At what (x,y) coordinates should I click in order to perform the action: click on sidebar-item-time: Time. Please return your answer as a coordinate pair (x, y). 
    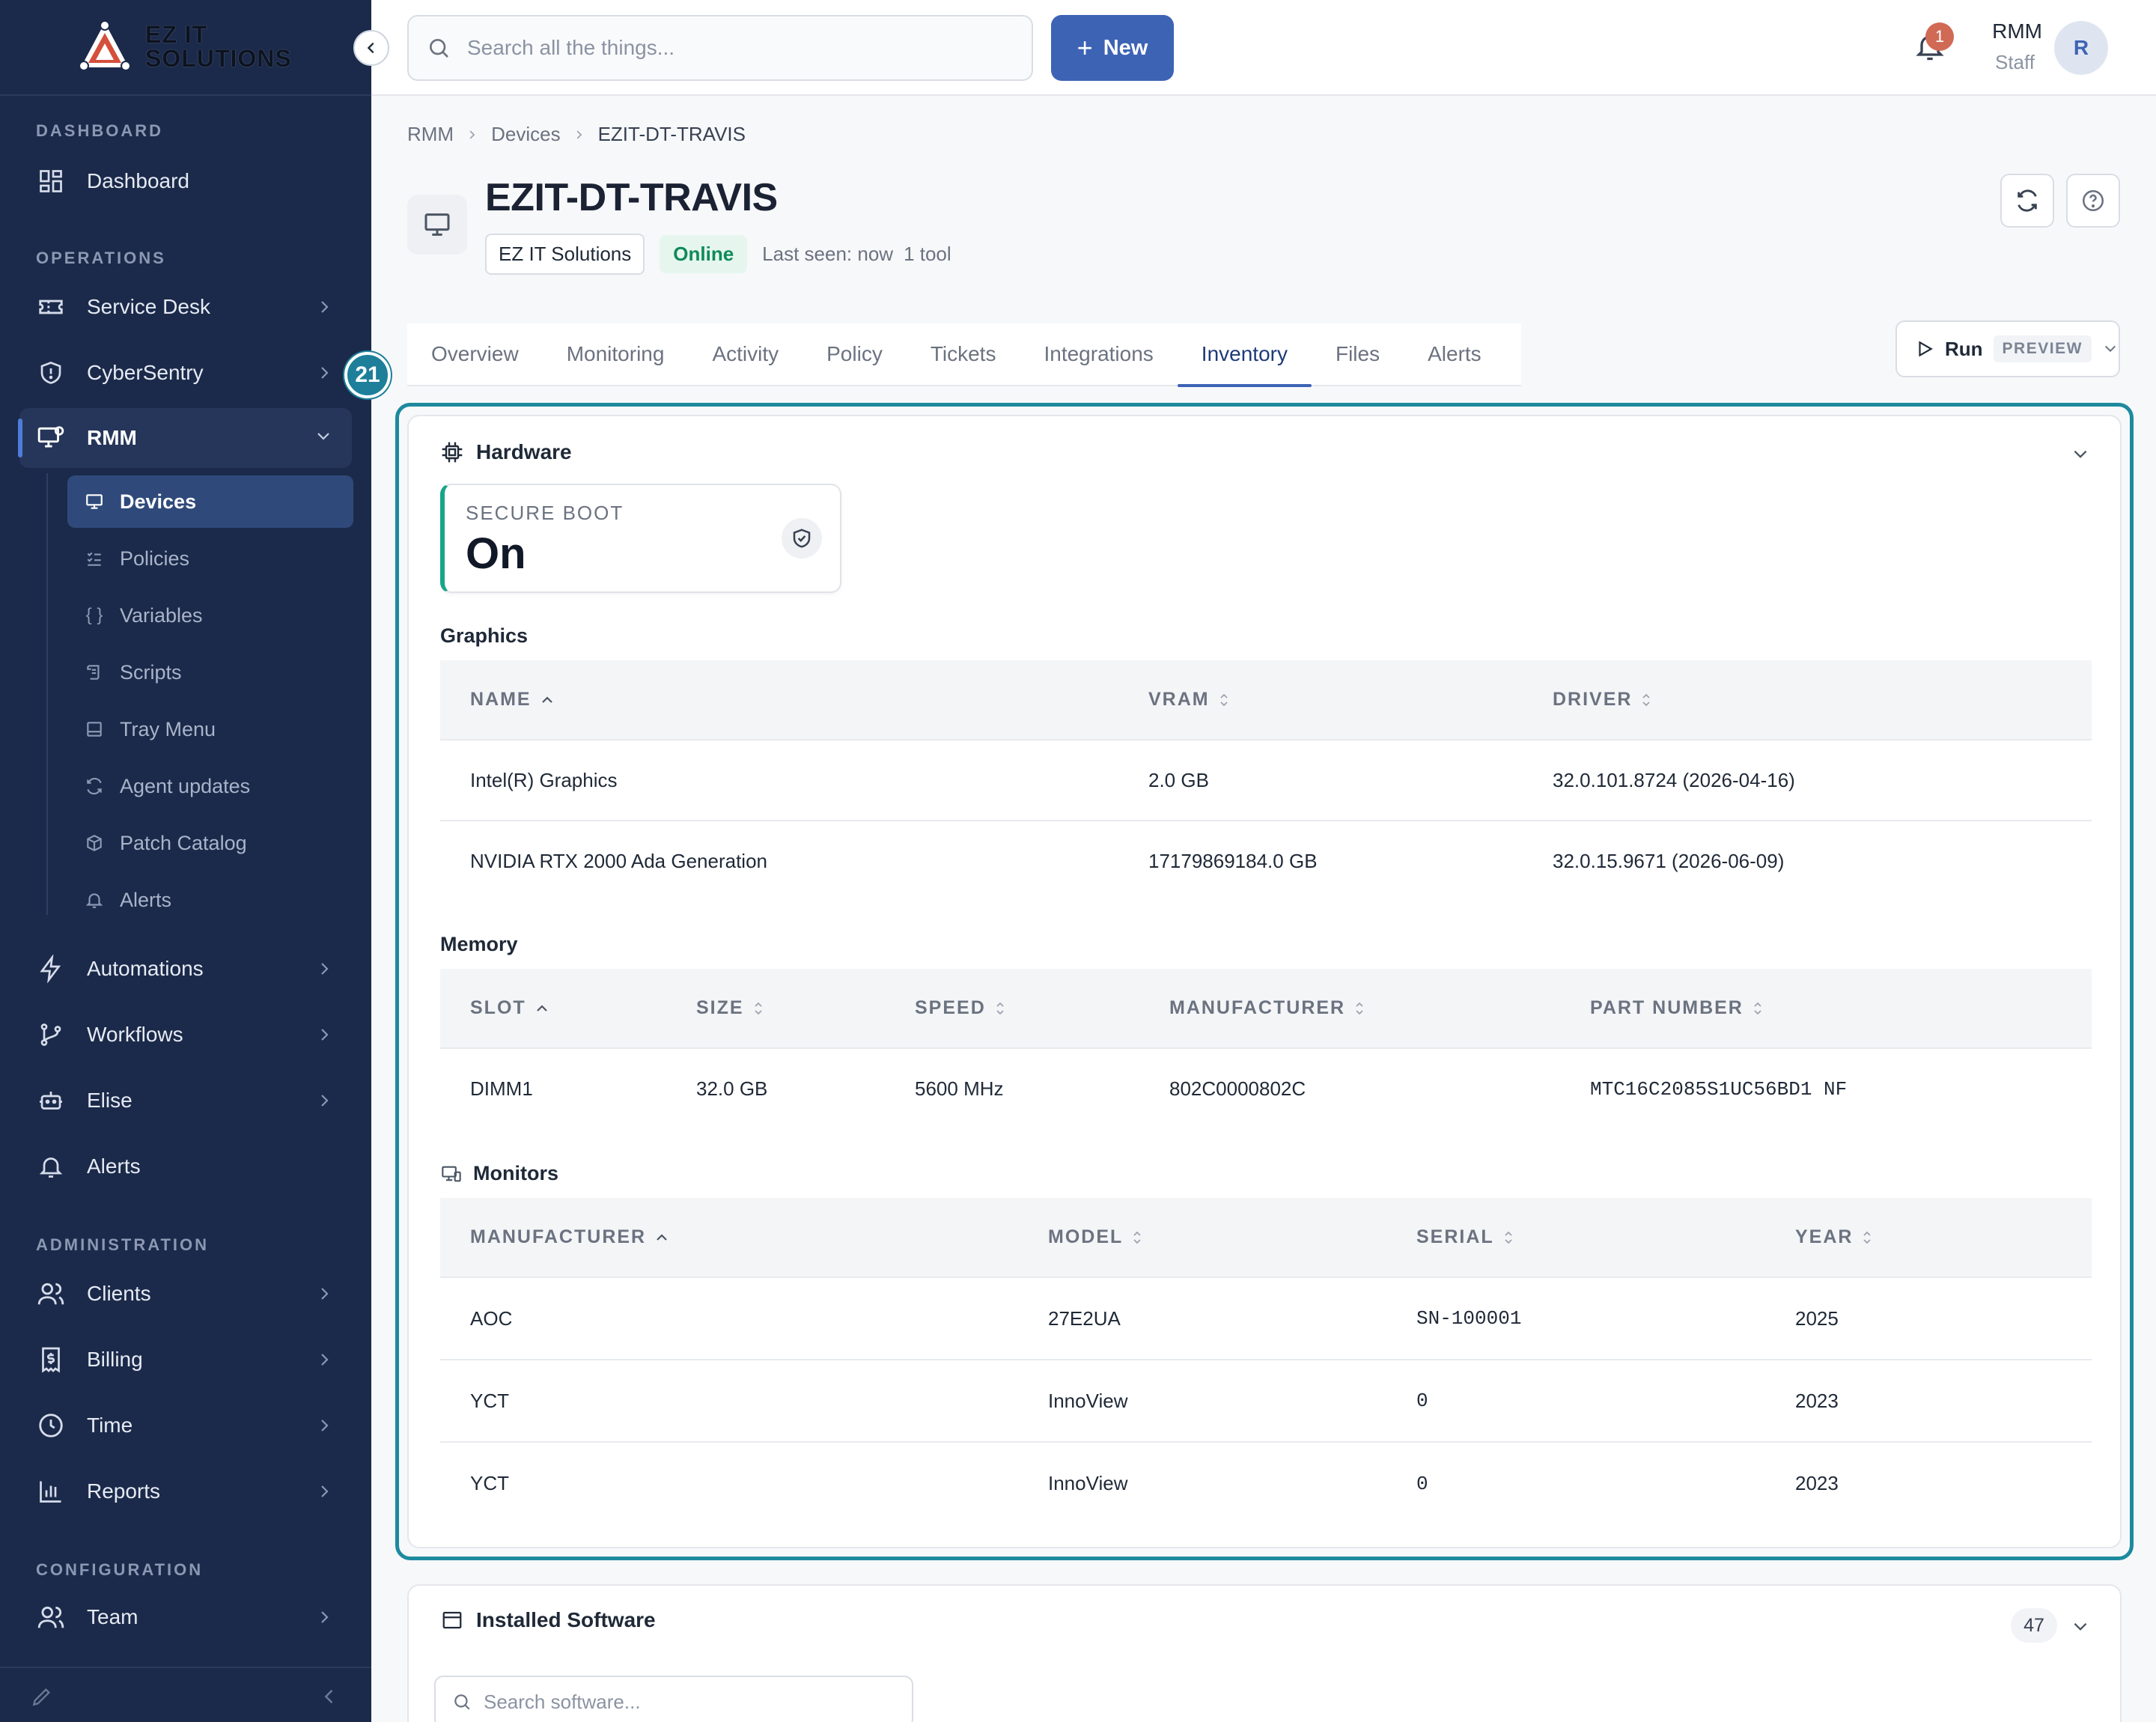
    Looking at the image, I should click on (185, 1425).